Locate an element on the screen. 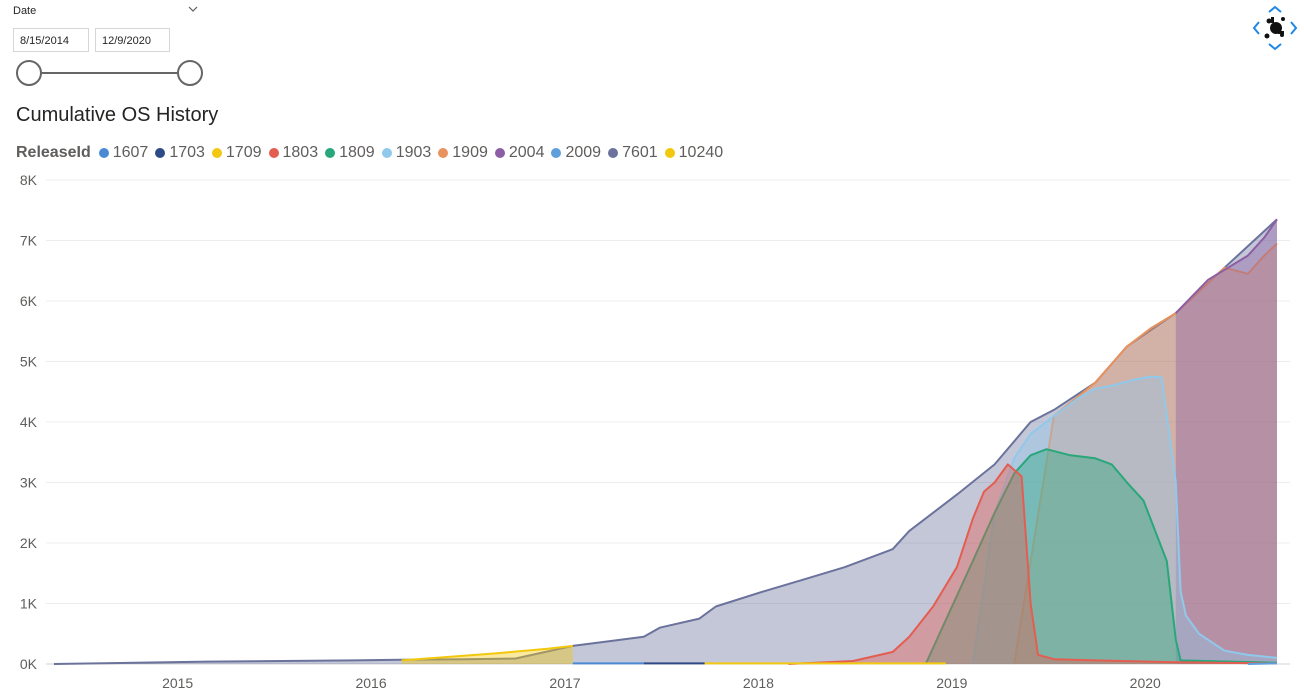 This screenshot has height=696, width=1304. area-1903 is located at coordinates (1124, 520).